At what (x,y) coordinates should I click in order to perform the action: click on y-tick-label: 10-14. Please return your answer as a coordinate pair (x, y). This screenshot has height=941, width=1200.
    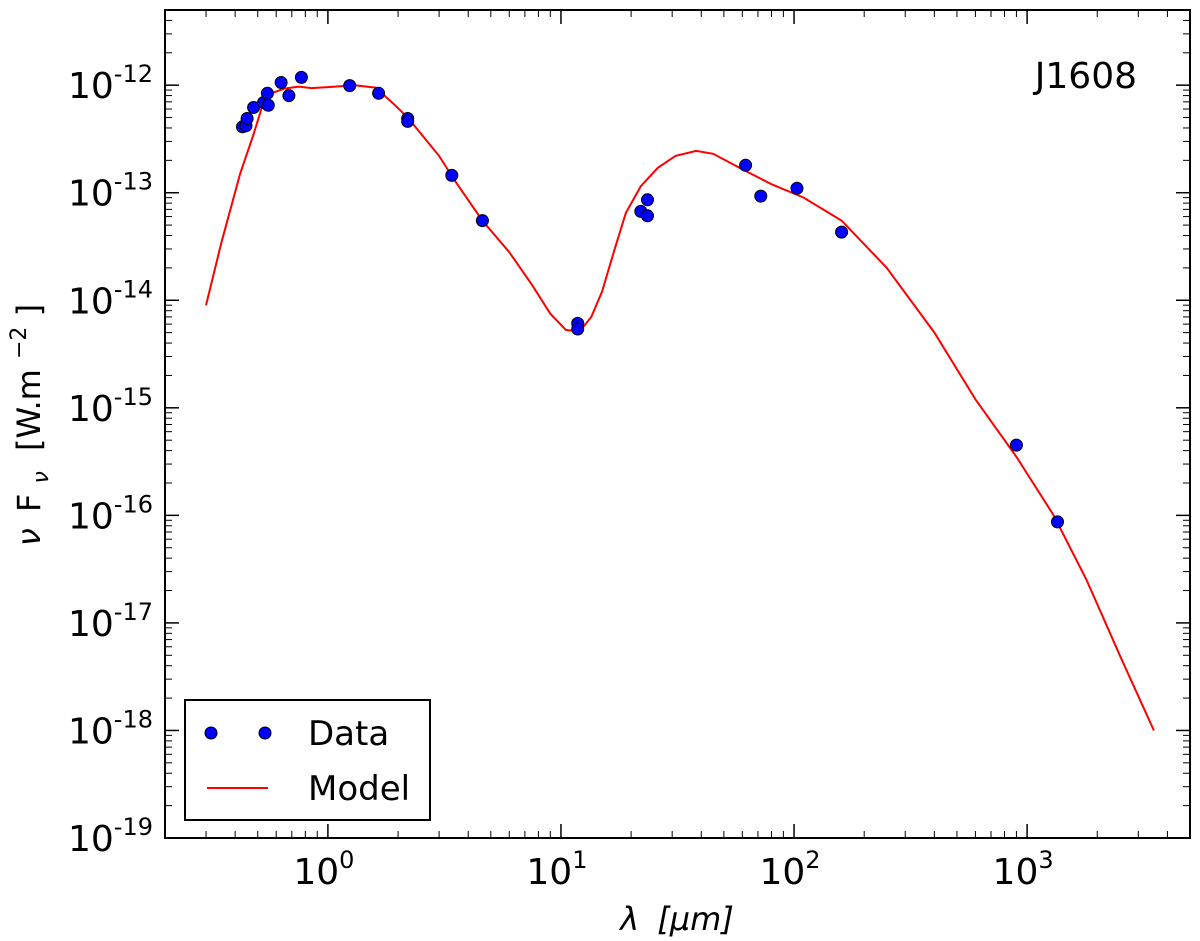
    Looking at the image, I should click on (110, 298).